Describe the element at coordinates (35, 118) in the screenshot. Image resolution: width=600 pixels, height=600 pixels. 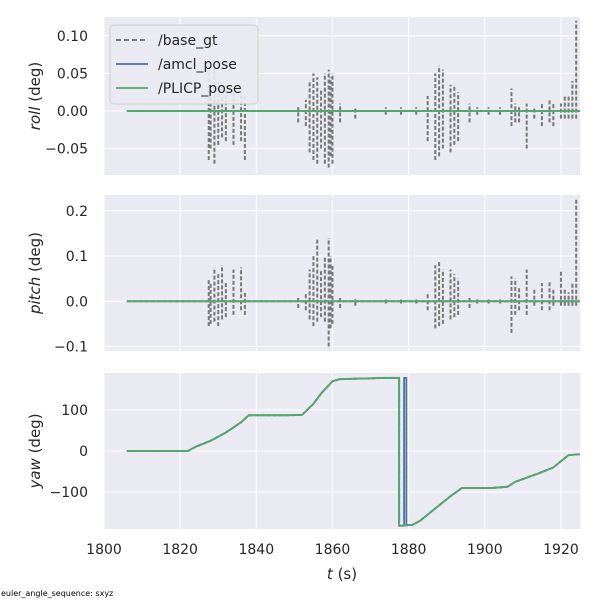
I see `y-axis-label-var: roll` at that location.